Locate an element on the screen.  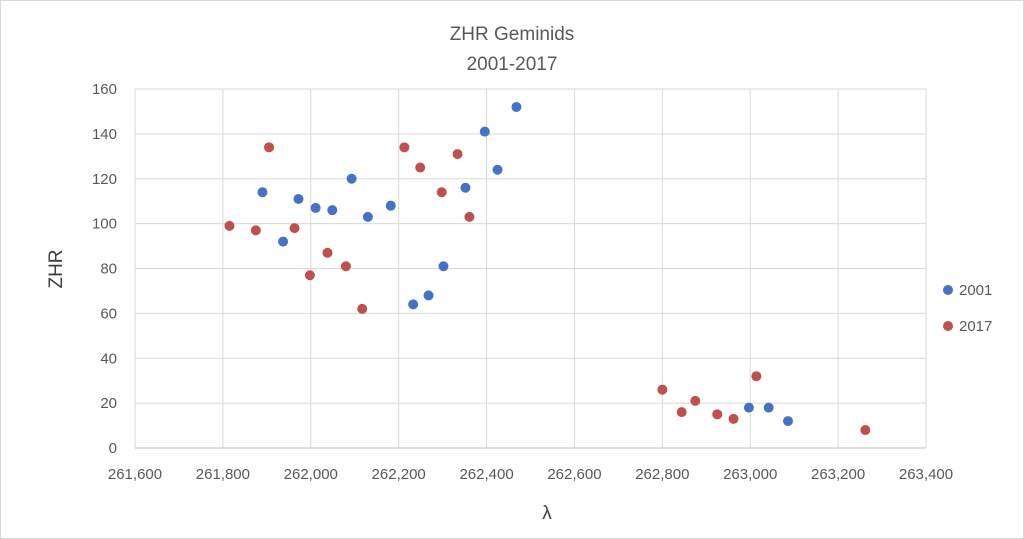
x-tick-label: 262,800 is located at coordinates (662, 474).